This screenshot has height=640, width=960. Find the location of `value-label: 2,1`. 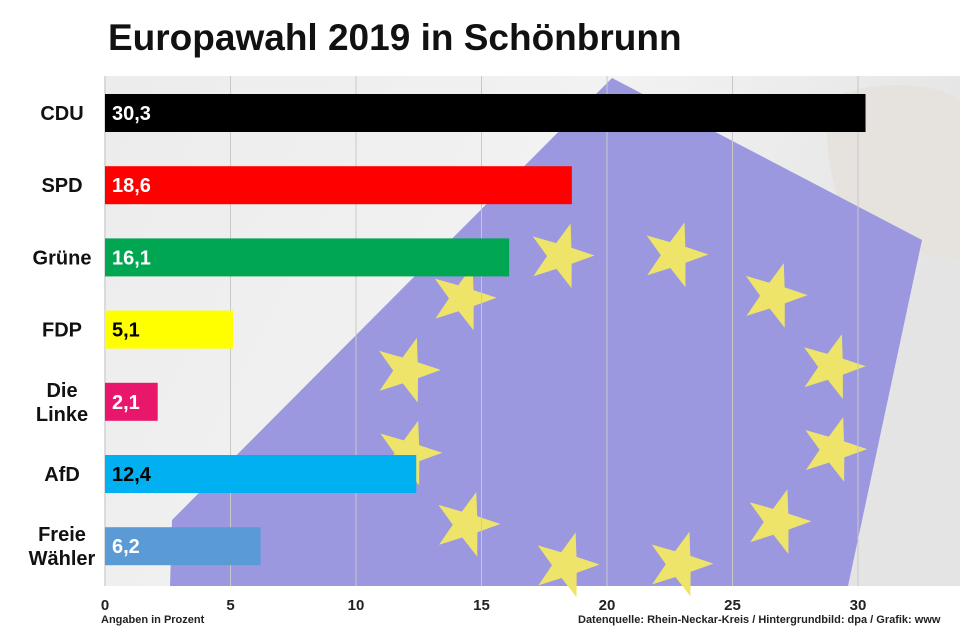

value-label: 2,1 is located at coordinates (126, 403).